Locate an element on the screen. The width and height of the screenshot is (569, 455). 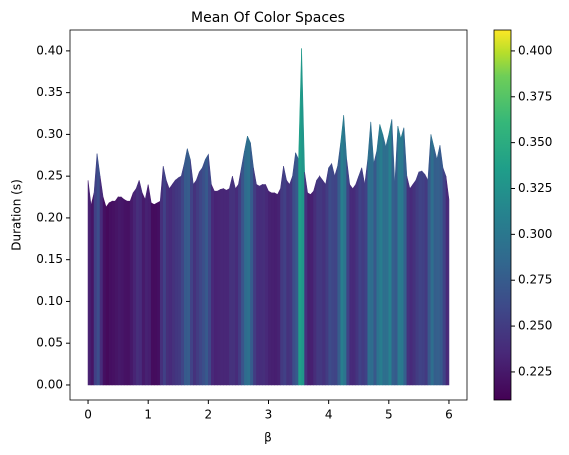
x-tick-label: 2 is located at coordinates (209, 415).